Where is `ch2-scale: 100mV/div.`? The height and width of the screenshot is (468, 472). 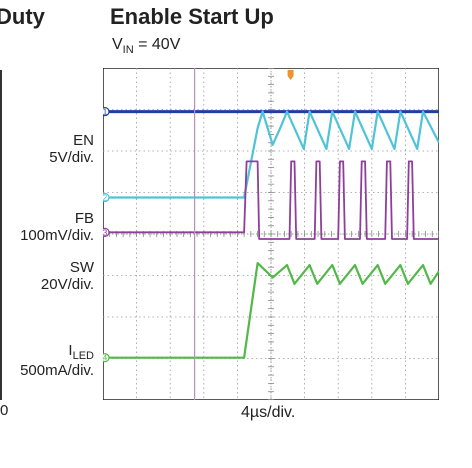 ch2-scale: 100mV/div. is located at coordinates (57, 235).